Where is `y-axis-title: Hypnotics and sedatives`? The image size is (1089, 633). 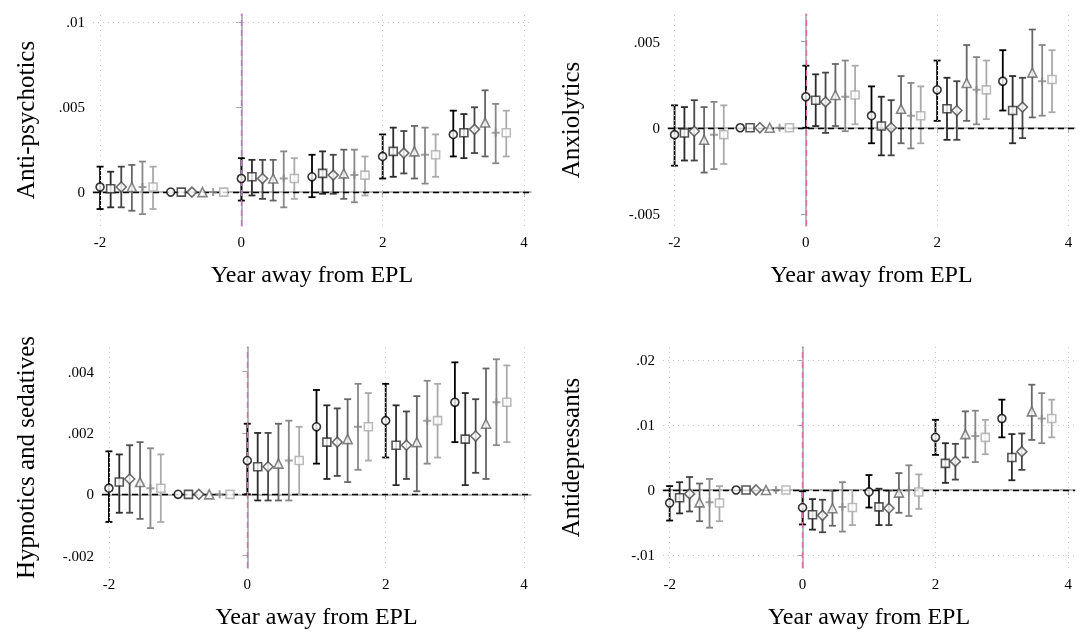
y-axis-title: Hypnotics and sedatives is located at coordinates (25, 457).